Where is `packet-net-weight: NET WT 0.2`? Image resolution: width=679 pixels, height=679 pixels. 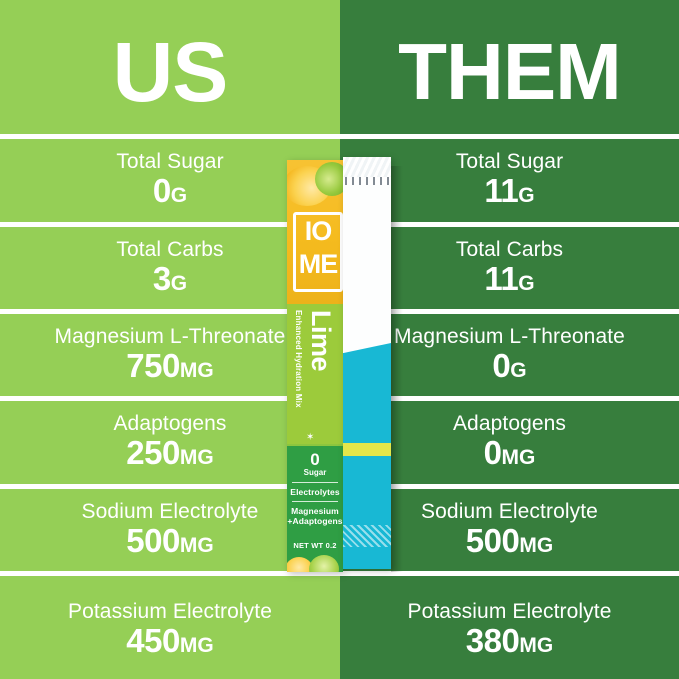 packet-net-weight: NET WT 0.2 is located at coordinates (315, 545).